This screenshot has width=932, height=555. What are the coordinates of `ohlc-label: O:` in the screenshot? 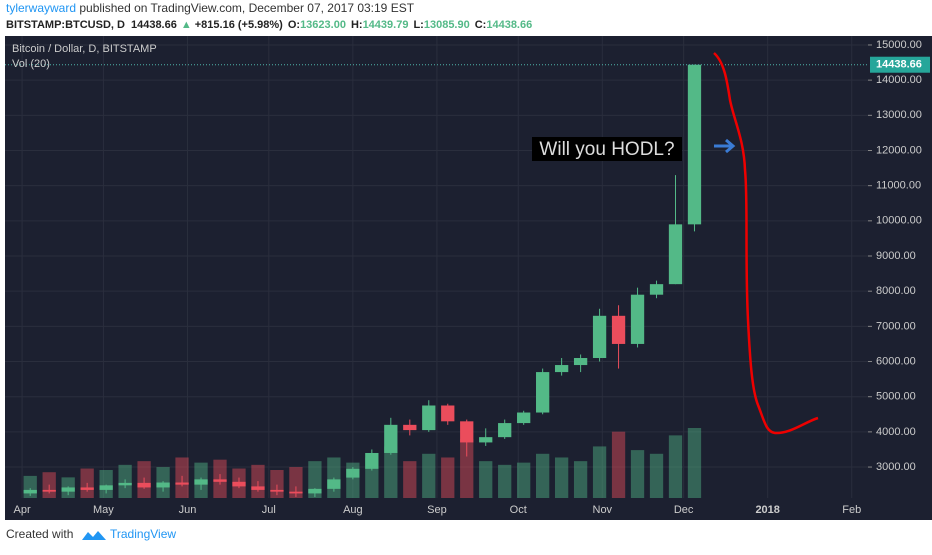 It's located at (294, 25).